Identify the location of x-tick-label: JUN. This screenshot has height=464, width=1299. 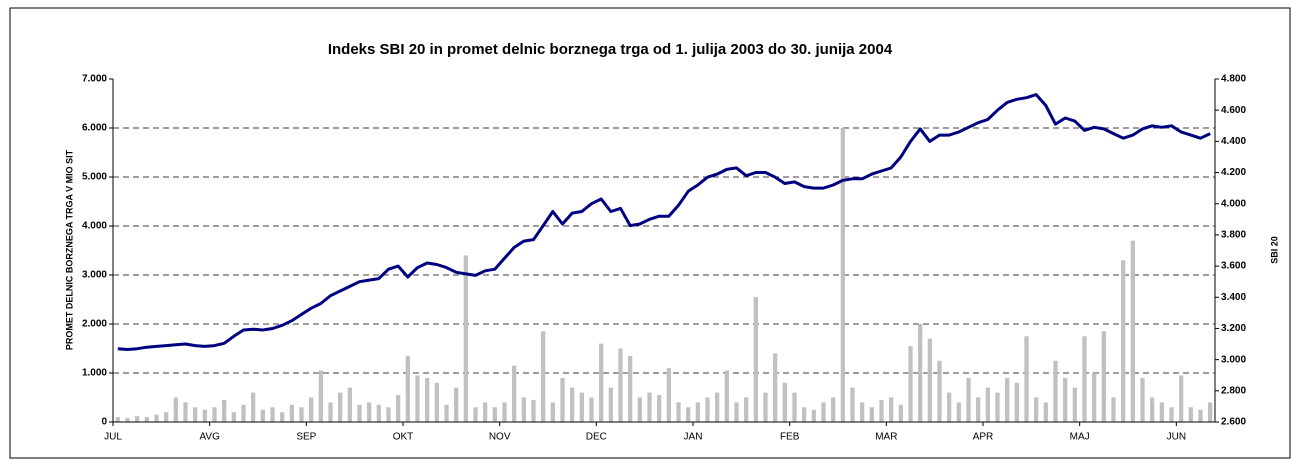
(1176, 437).